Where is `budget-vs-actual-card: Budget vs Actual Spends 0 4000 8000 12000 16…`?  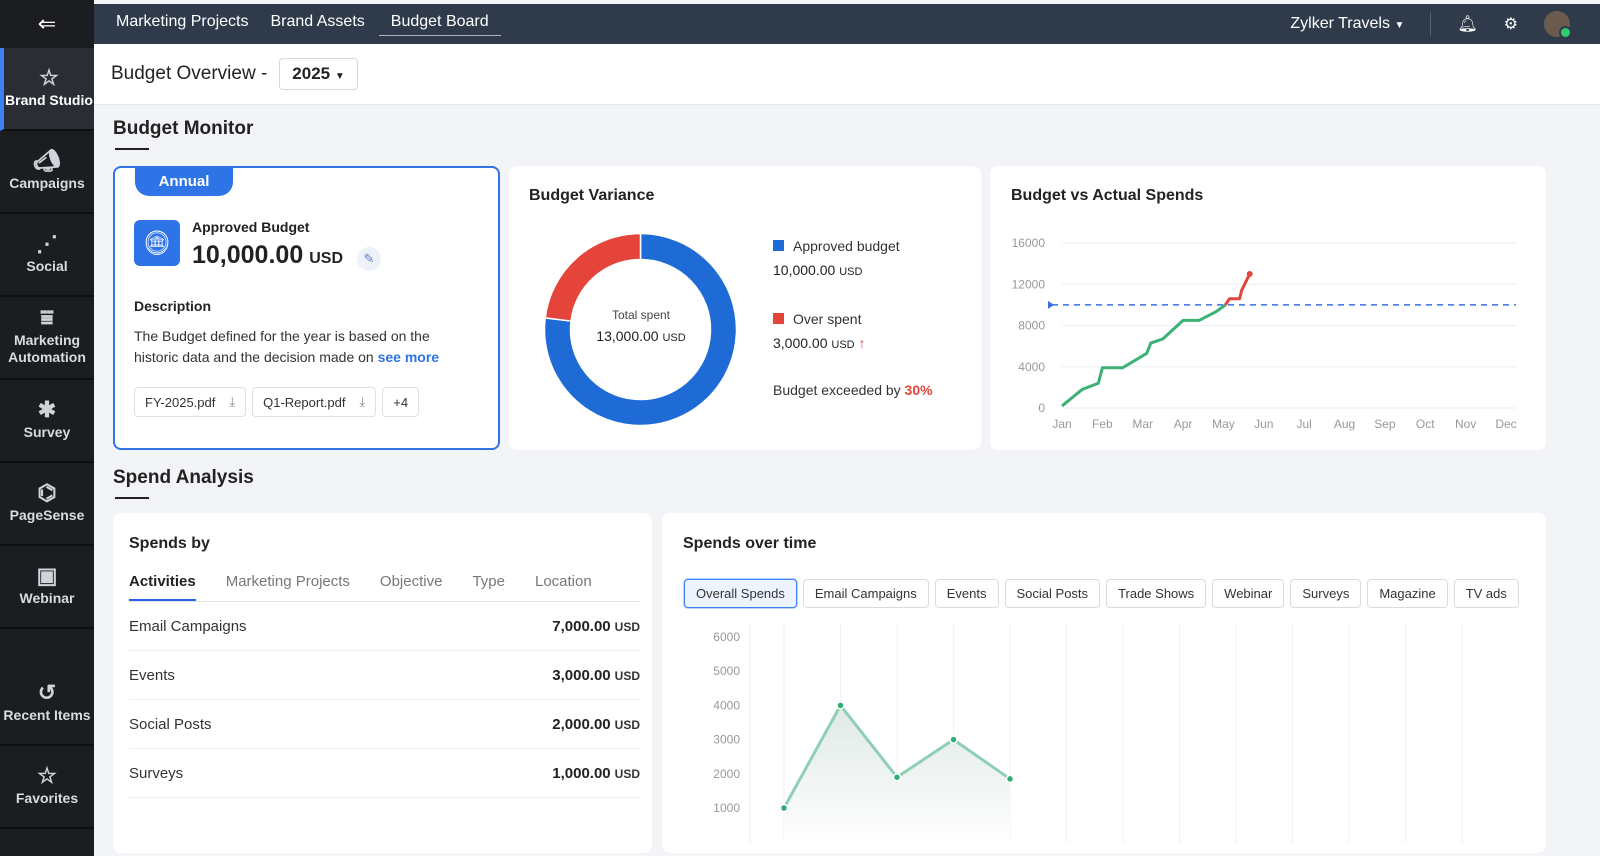 budget-vs-actual-card: Budget vs Actual Spends 0 4000 8000 12000 16… is located at coordinates (1268, 308).